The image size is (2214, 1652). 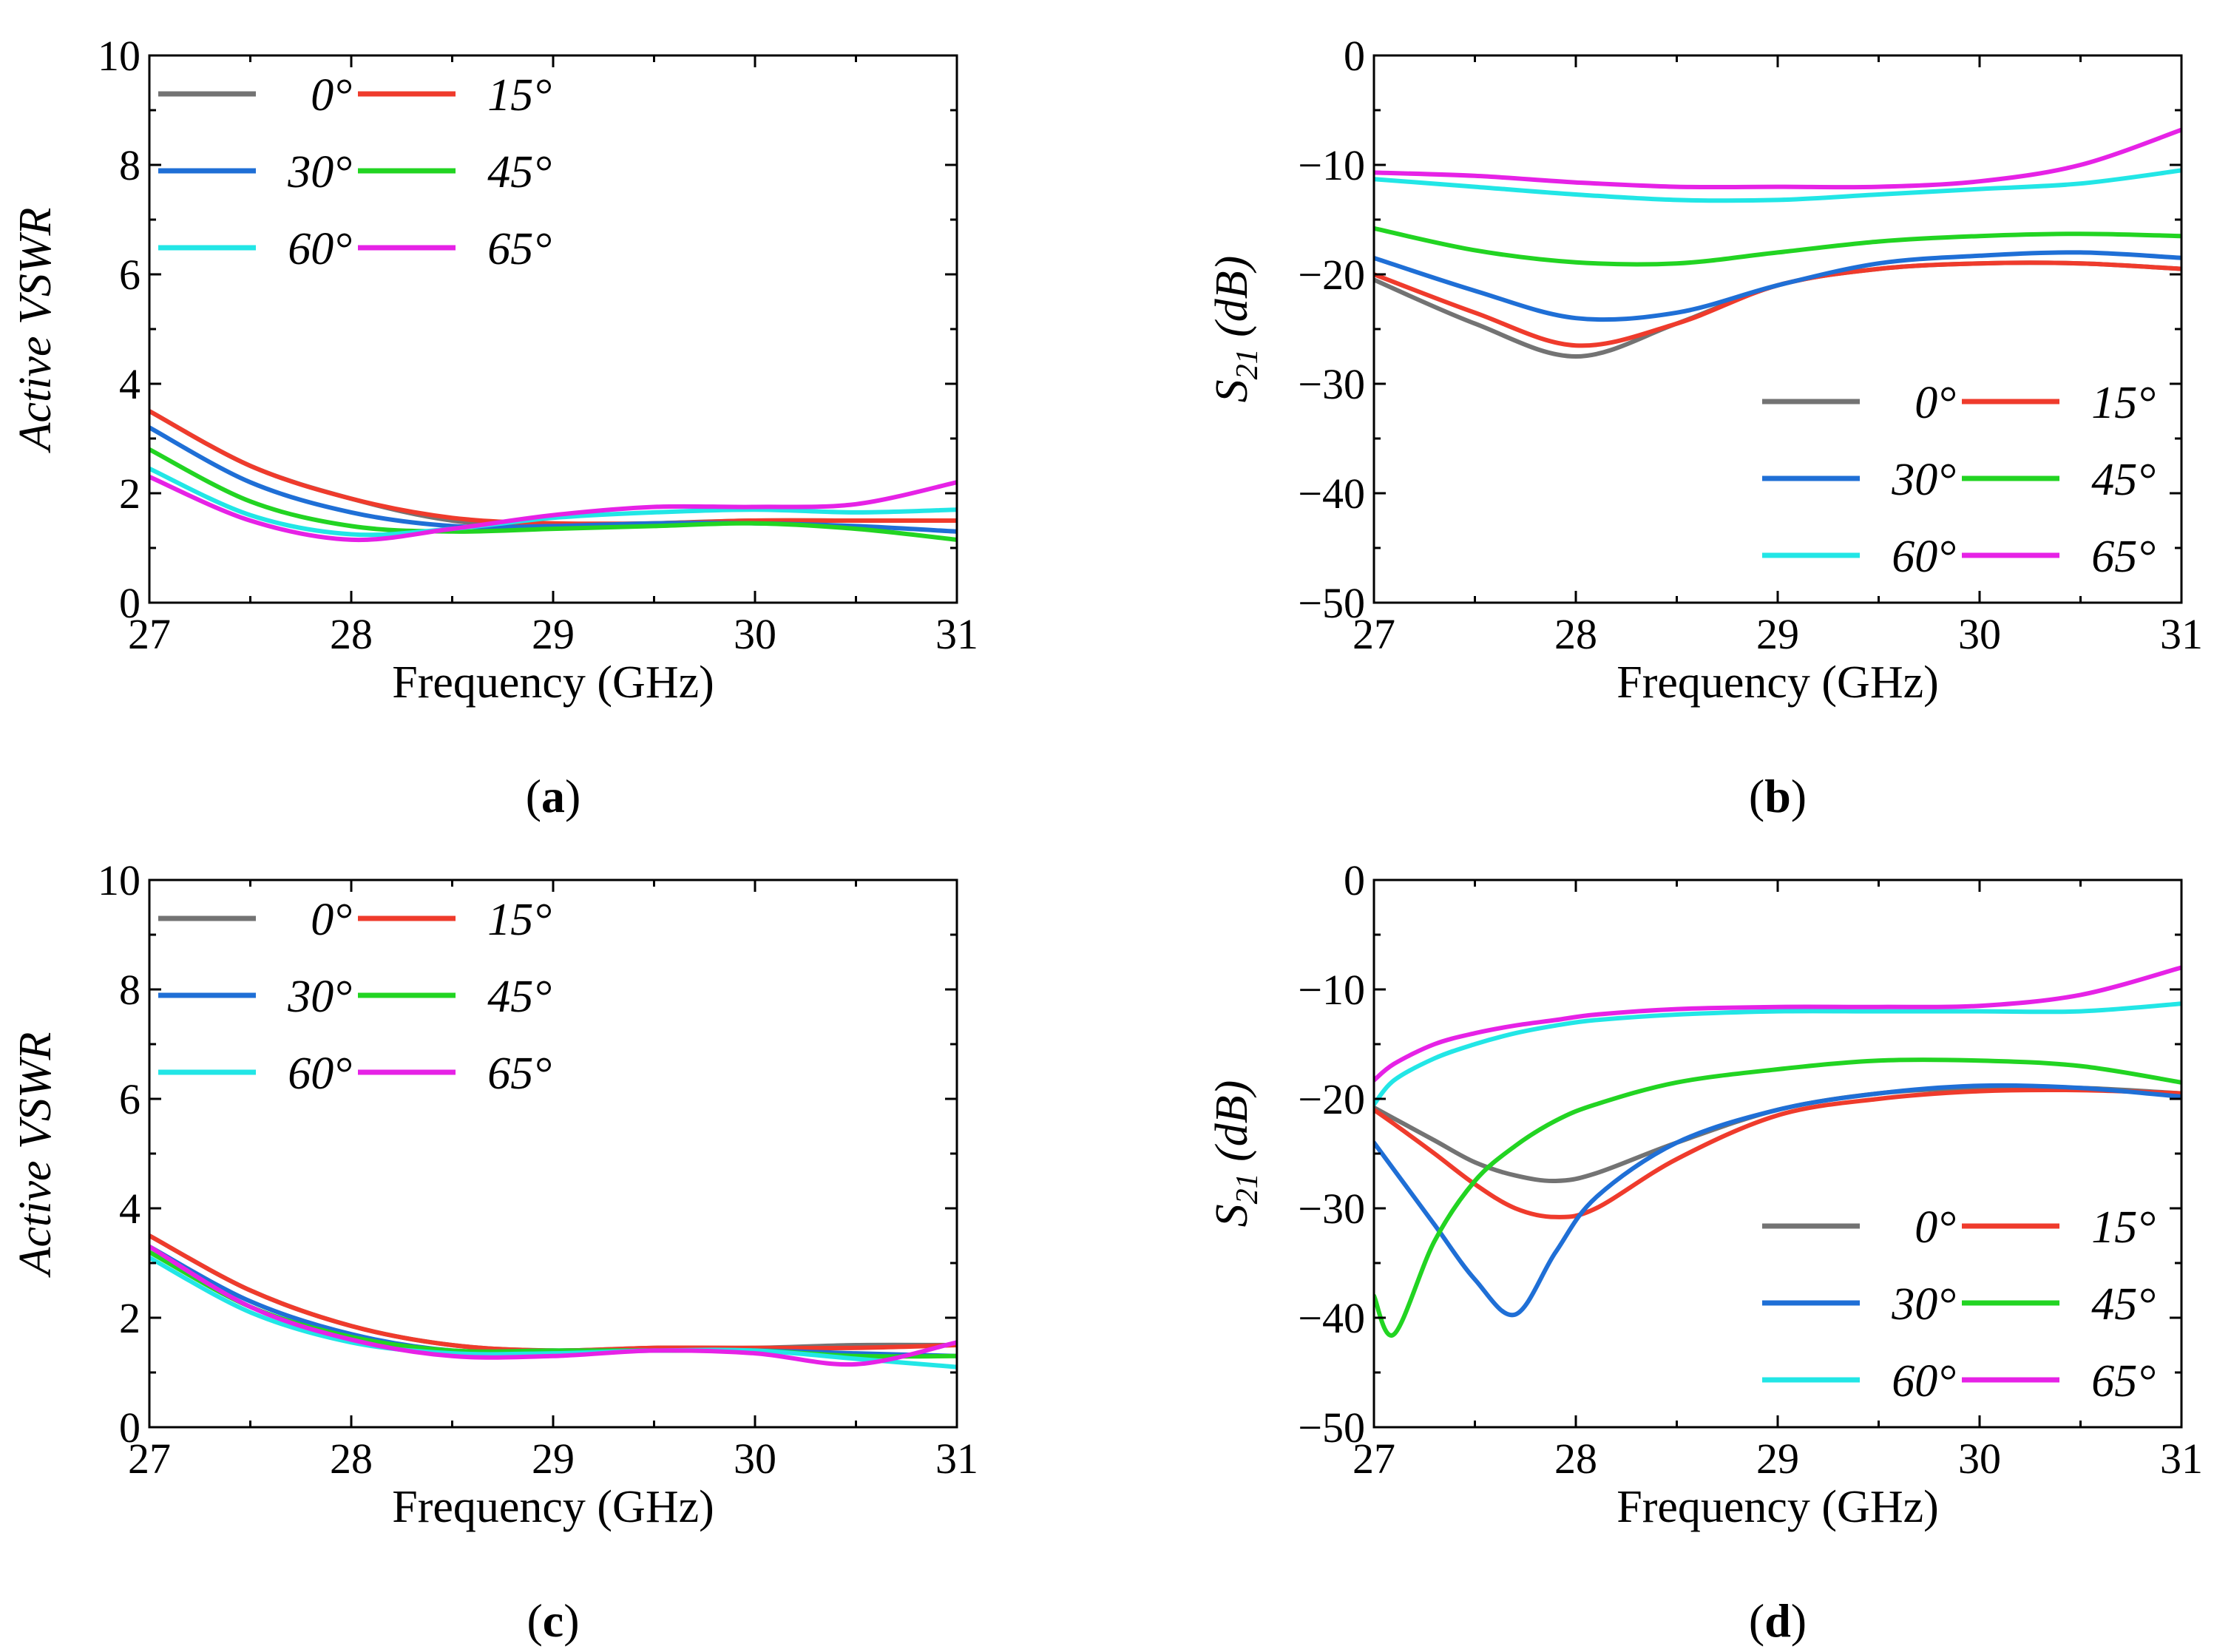 I want to click on panel-label-letter: c, so click(x=553, y=1620).